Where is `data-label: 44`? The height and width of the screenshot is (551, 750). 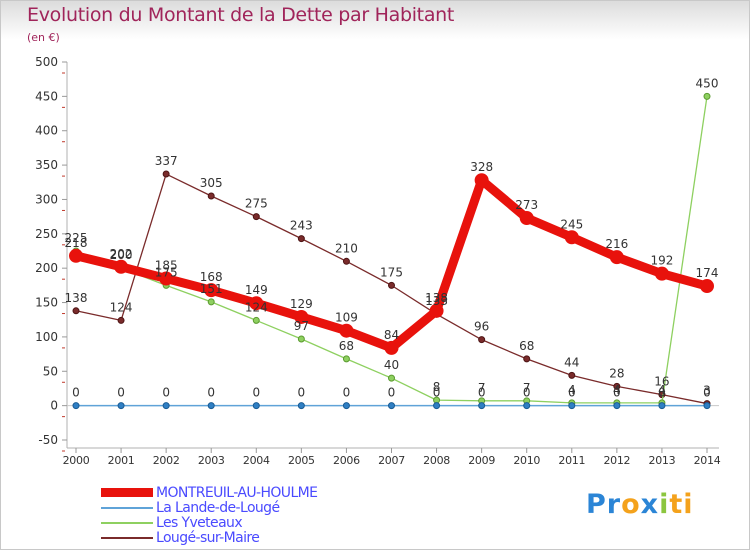
data-label: 44 is located at coordinates (571, 362).